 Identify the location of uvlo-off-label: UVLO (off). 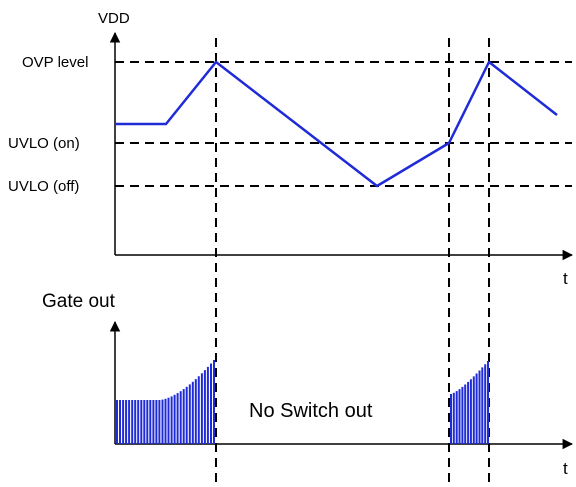
(43, 186).